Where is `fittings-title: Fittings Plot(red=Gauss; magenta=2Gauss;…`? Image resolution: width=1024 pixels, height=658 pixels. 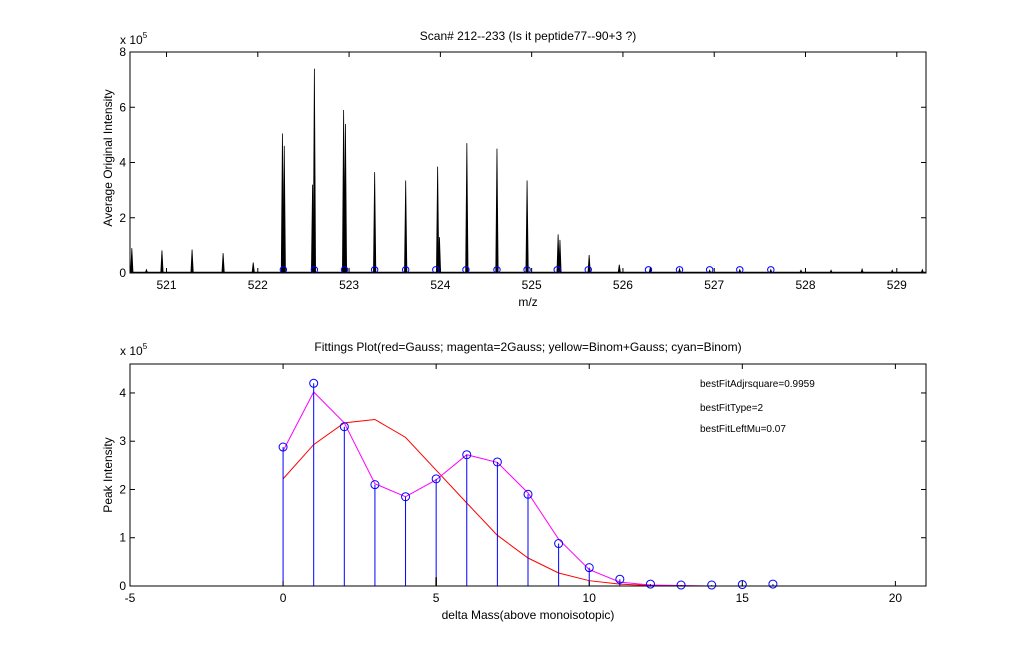 fittings-title: Fittings Plot(red=Gauss; magenta=2Gauss;… is located at coordinates (527, 347).